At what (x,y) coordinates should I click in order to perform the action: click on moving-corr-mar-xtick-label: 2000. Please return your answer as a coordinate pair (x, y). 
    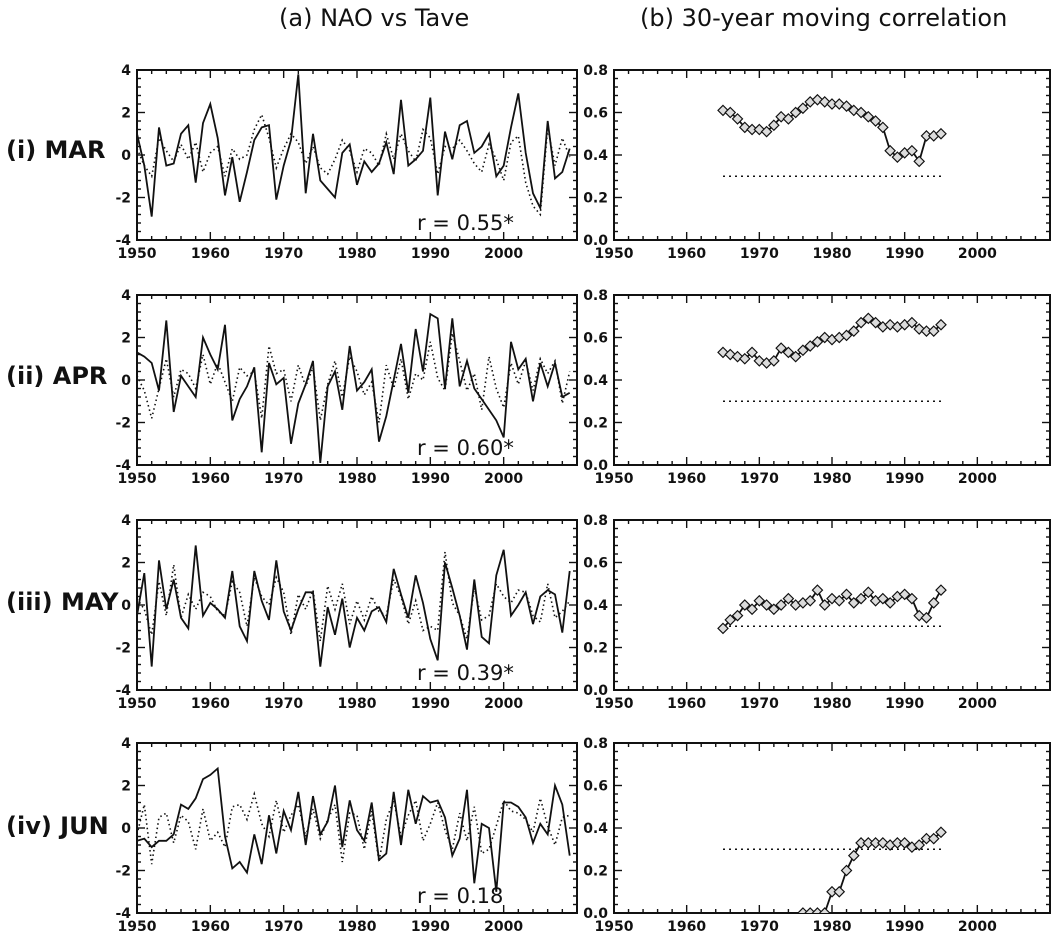
    Looking at the image, I should click on (977, 254).